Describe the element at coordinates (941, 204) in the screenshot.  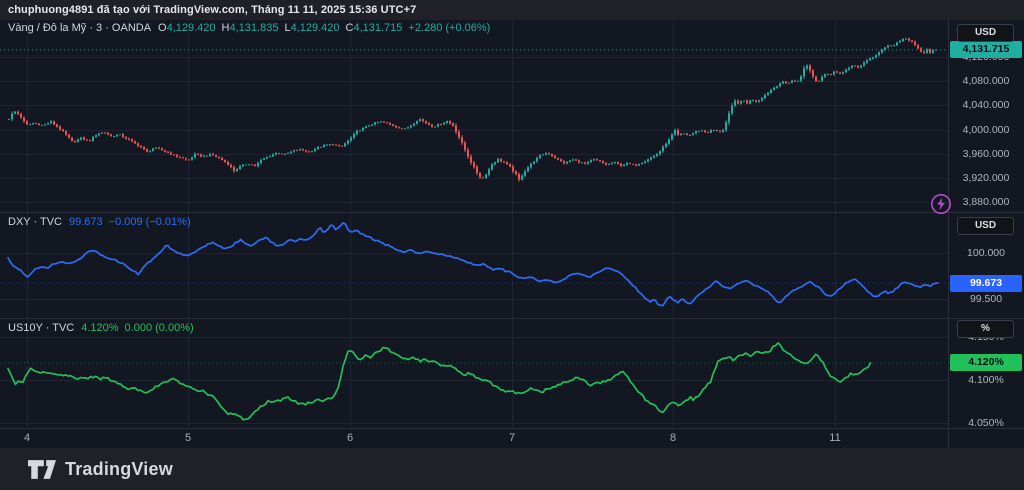
I see `flash-boost-icon` at that location.